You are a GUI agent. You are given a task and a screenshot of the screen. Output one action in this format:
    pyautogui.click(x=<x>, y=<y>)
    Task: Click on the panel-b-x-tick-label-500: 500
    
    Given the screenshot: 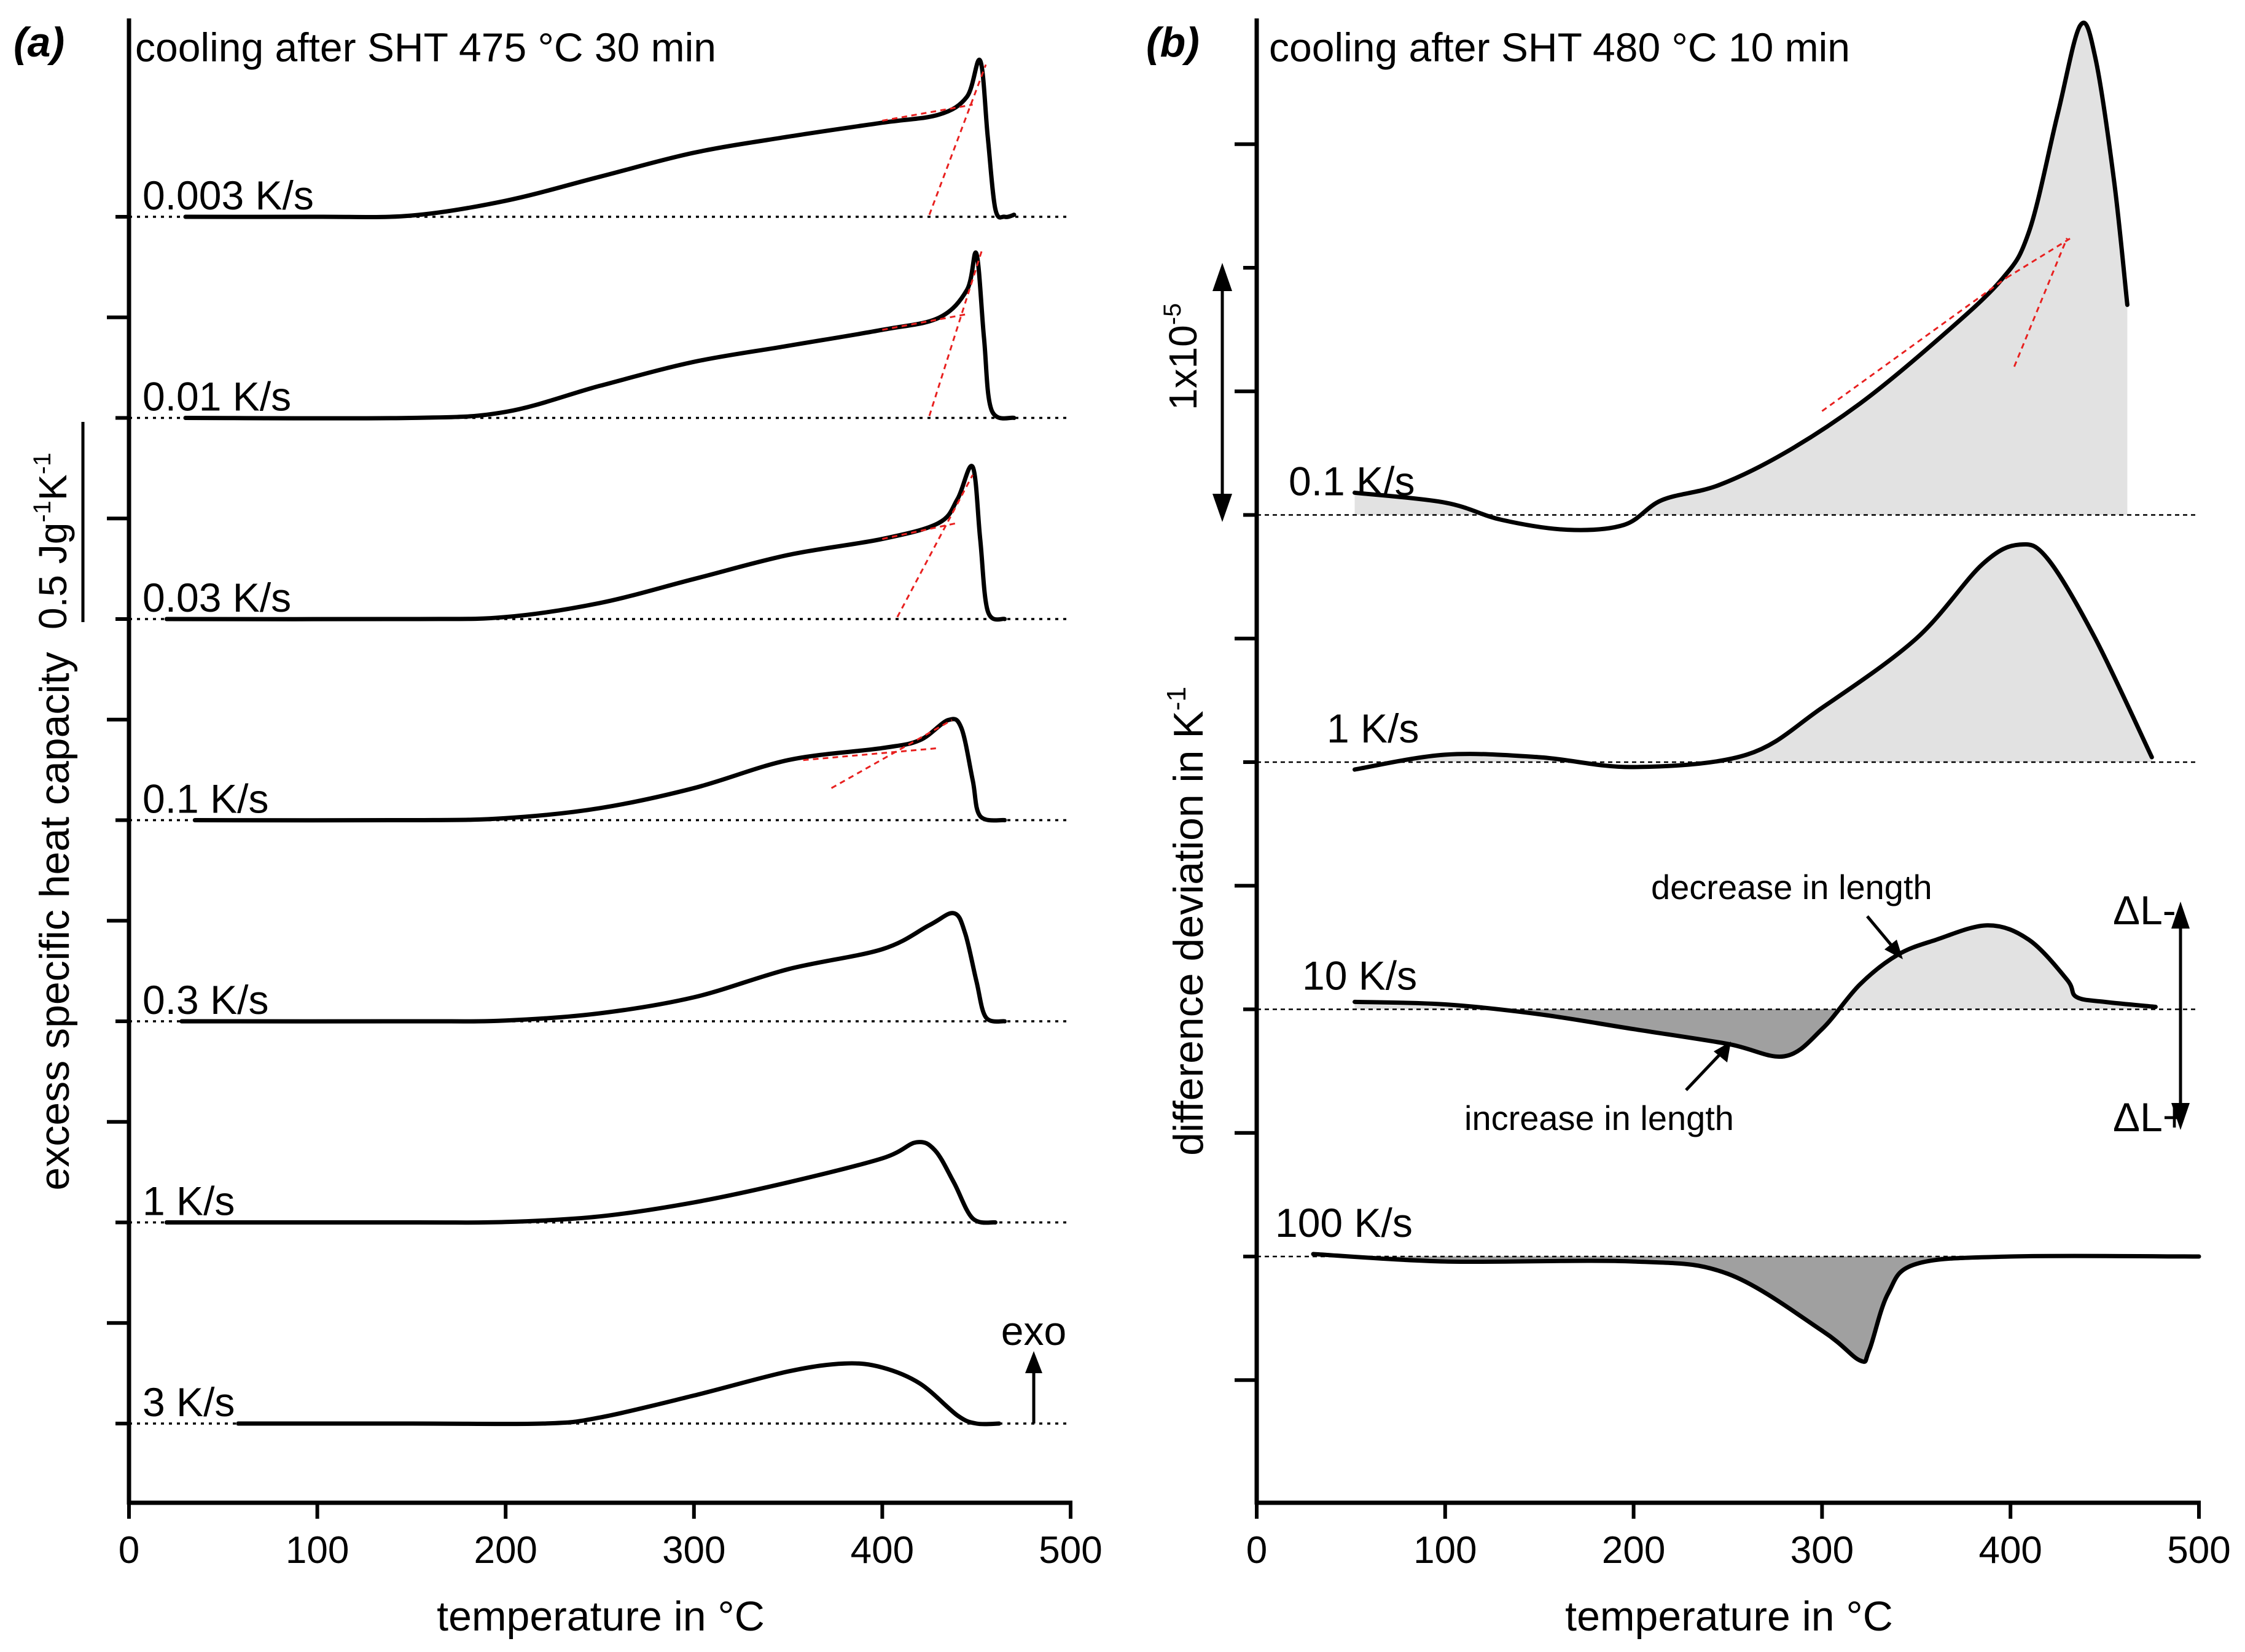 What is the action you would take?
    pyautogui.click(x=2198, y=1550)
    